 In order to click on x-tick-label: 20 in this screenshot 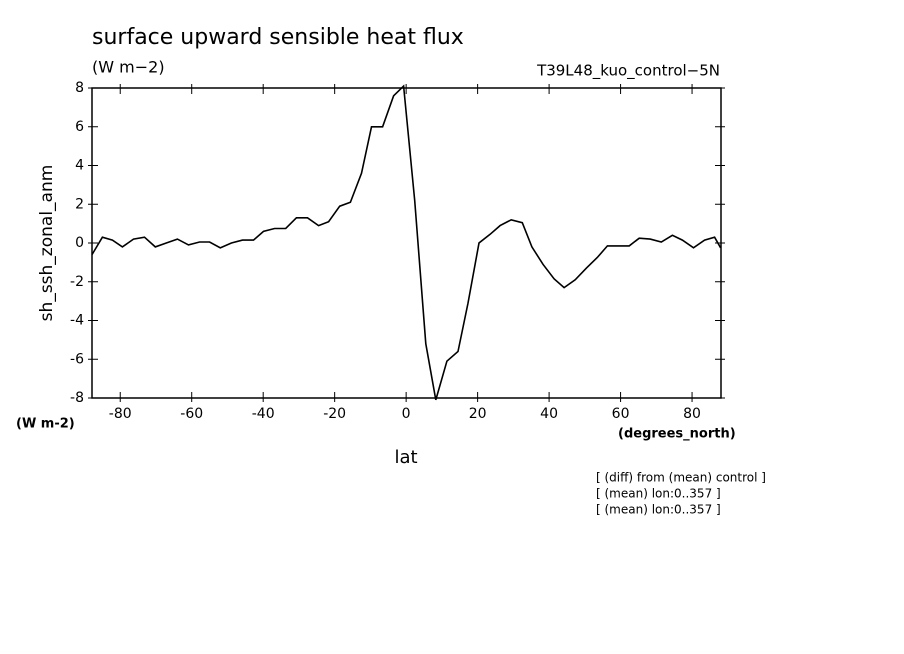, I will do `click(478, 414)`.